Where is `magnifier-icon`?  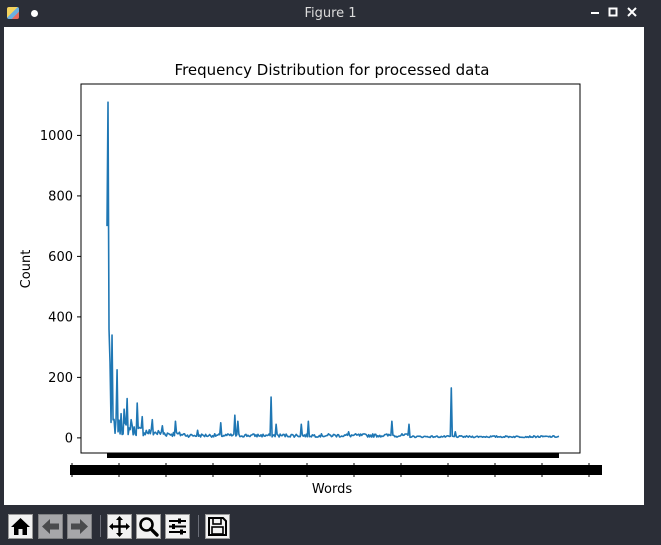
magnifier-icon is located at coordinates (149, 527).